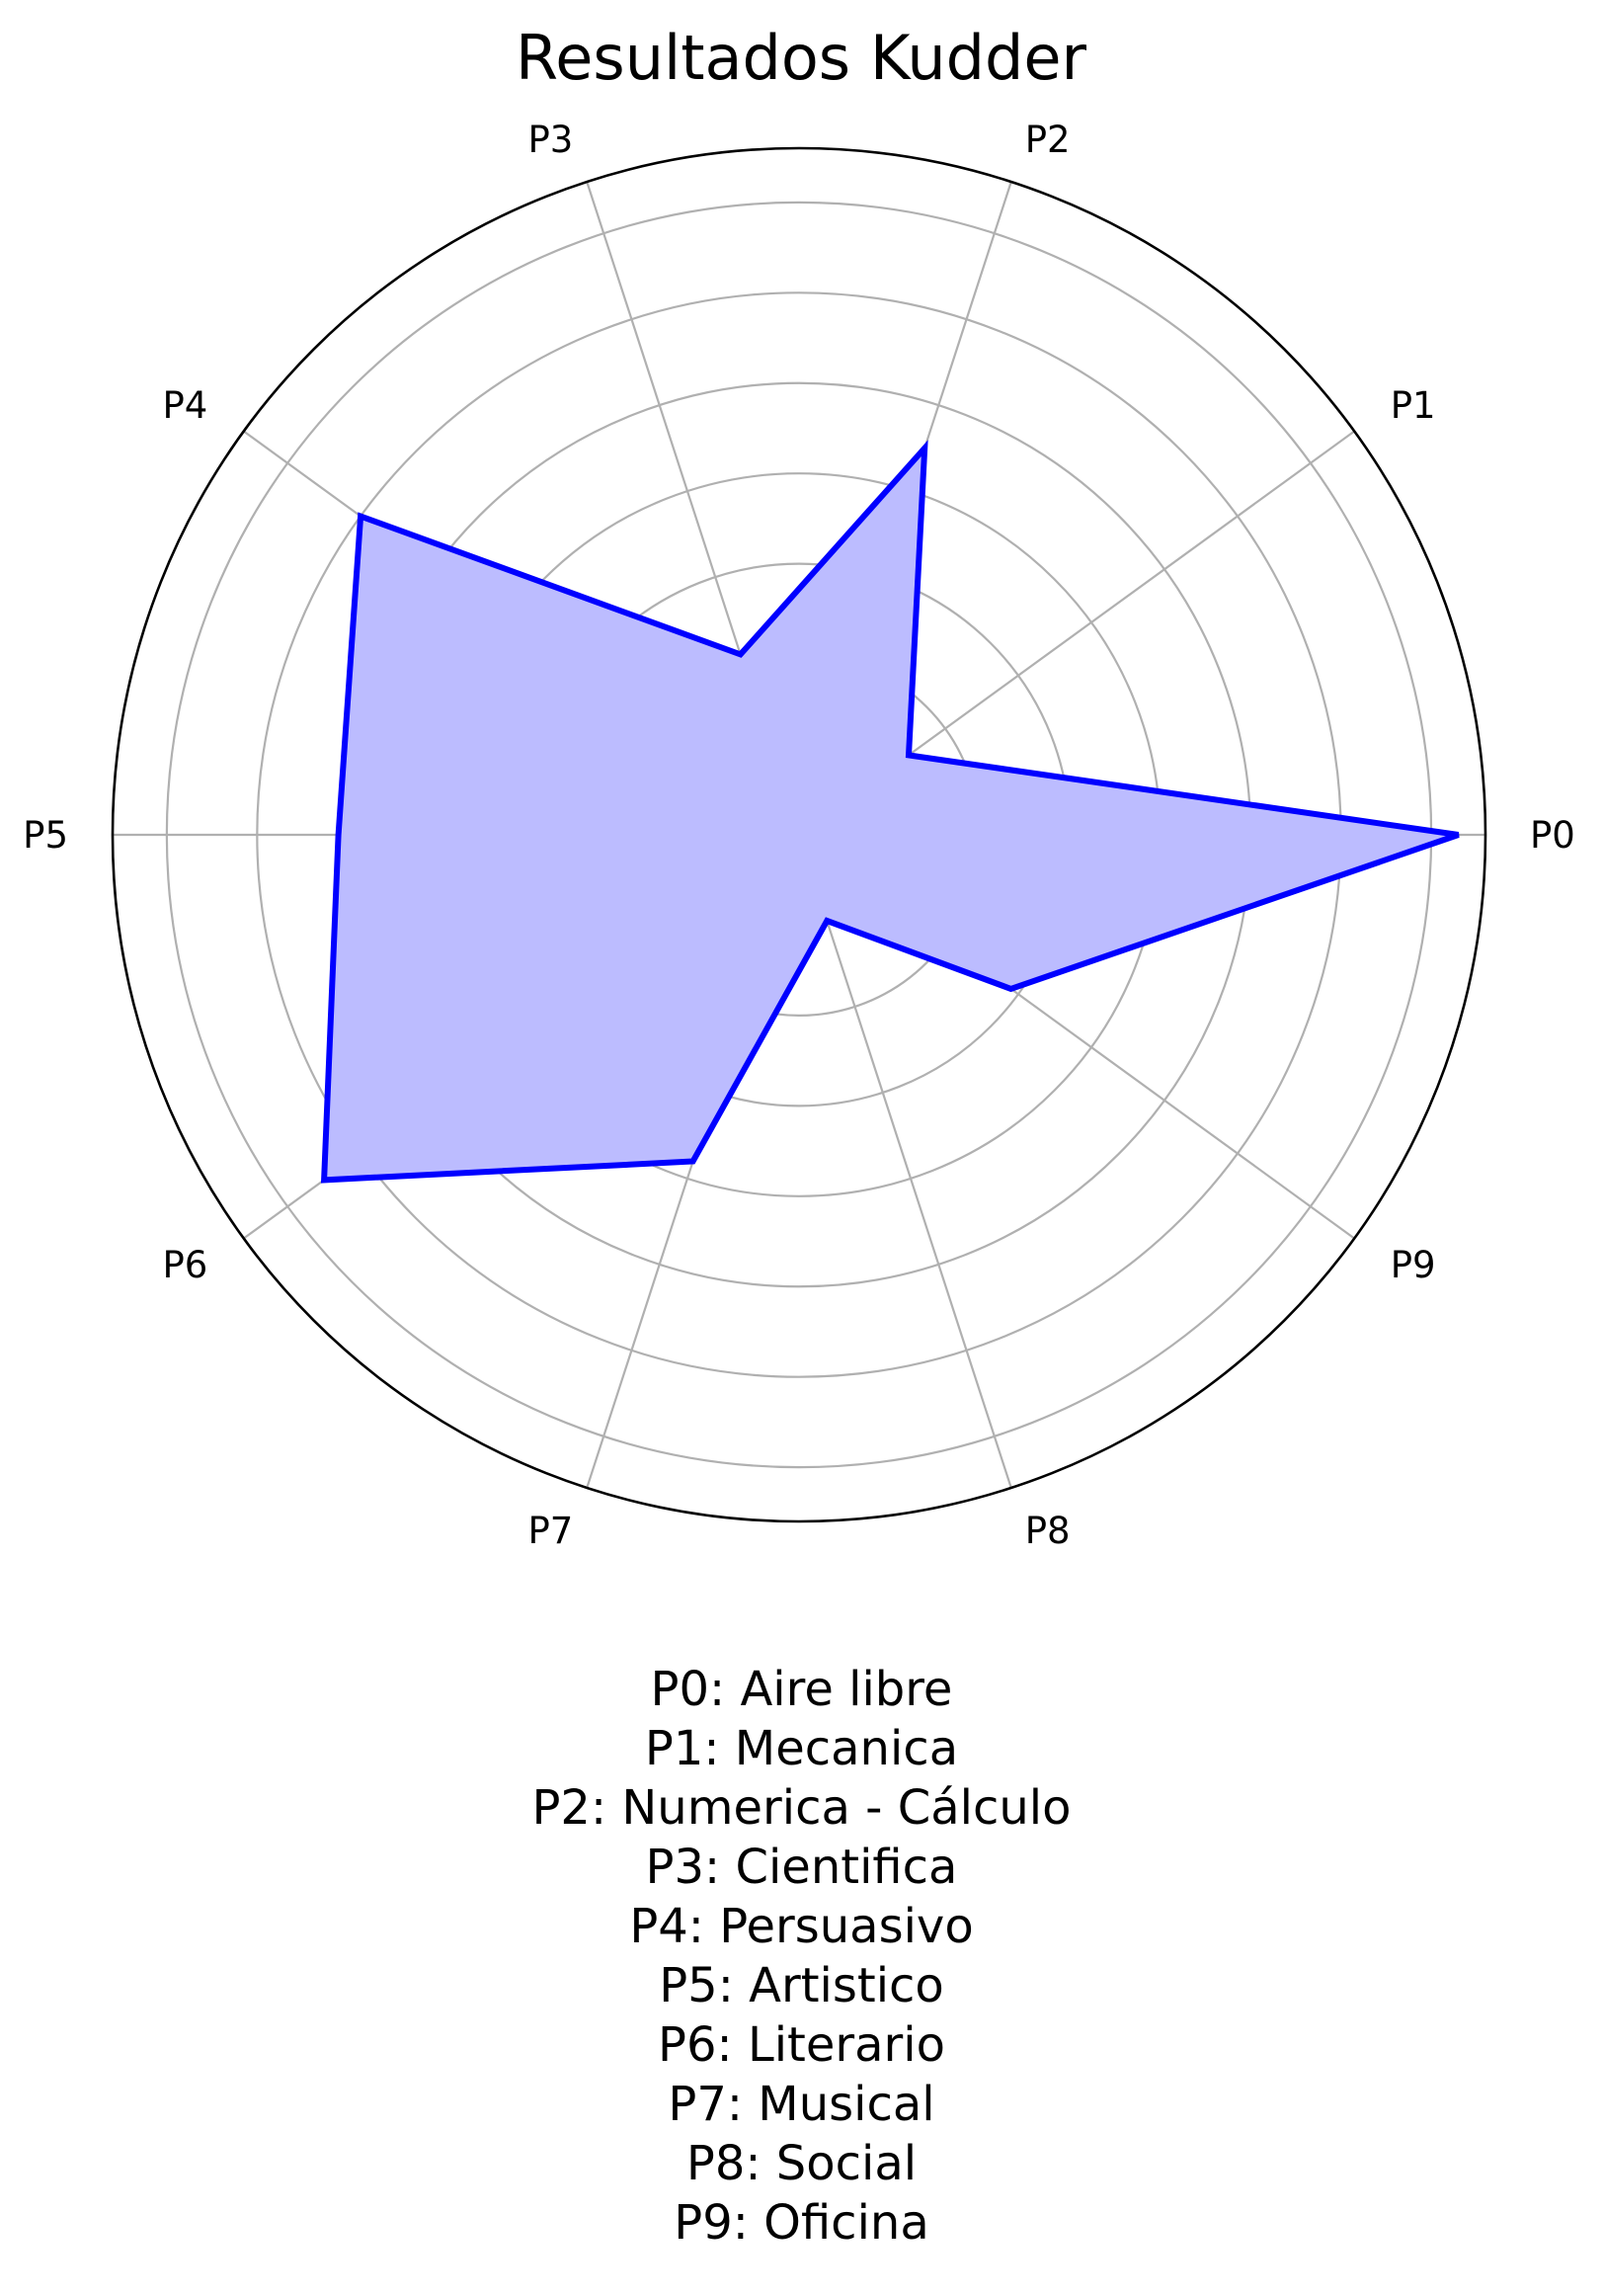 The image size is (1603, 2296). I want to click on axis-label-p9: P9, so click(1413, 1265).